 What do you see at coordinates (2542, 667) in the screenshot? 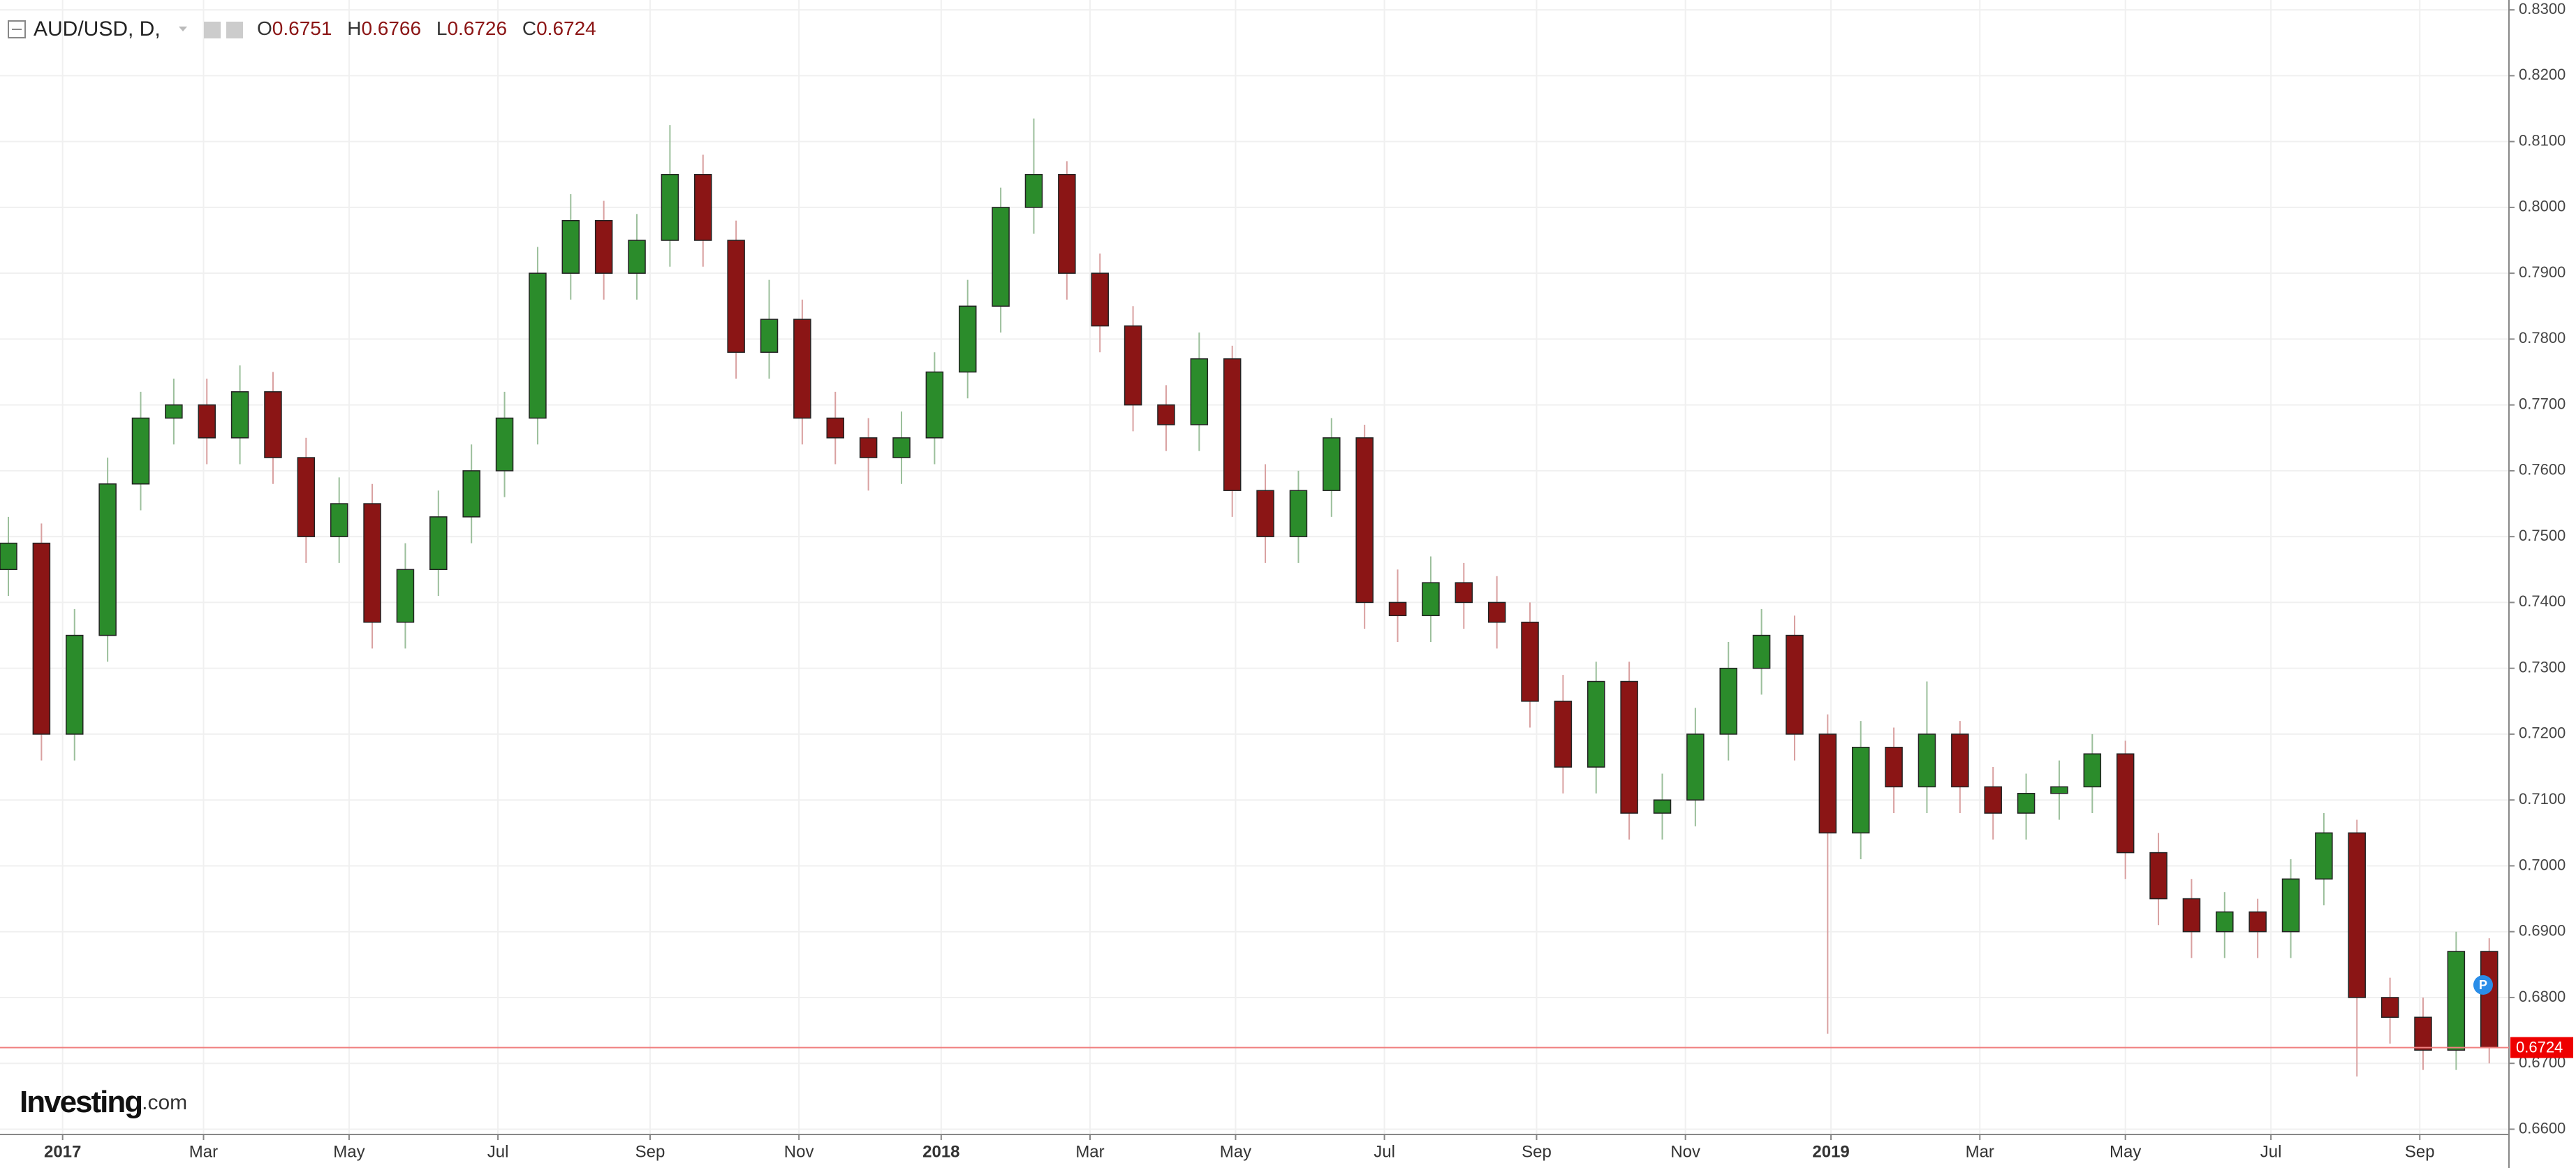
I see `y-tick-label: 0.7300` at bounding box center [2542, 667].